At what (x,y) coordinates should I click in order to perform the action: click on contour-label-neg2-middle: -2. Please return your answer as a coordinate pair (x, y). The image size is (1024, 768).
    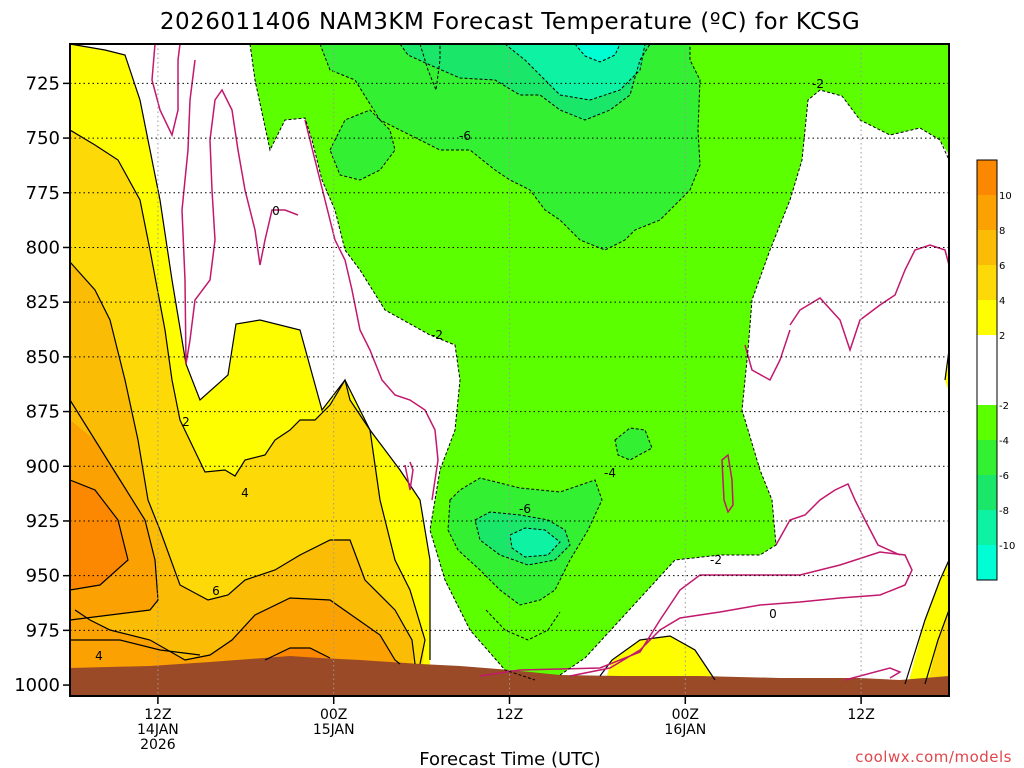
    Looking at the image, I should click on (437, 335).